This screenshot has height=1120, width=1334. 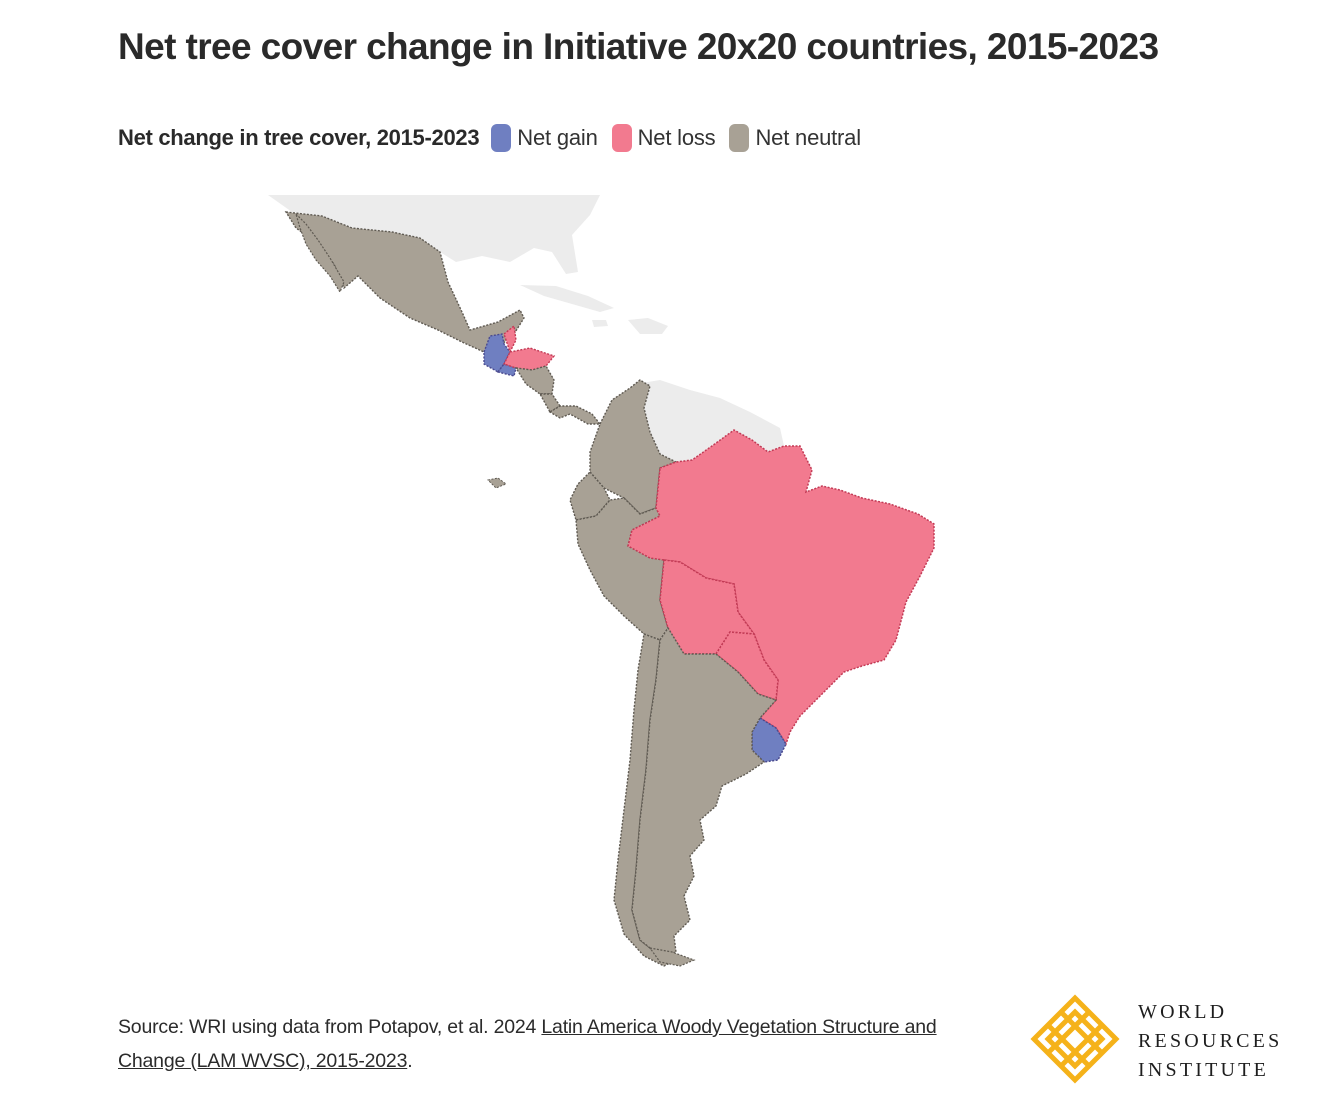 What do you see at coordinates (1203, 1070) in the screenshot?
I see `logo-line-3: INSTITUTE` at bounding box center [1203, 1070].